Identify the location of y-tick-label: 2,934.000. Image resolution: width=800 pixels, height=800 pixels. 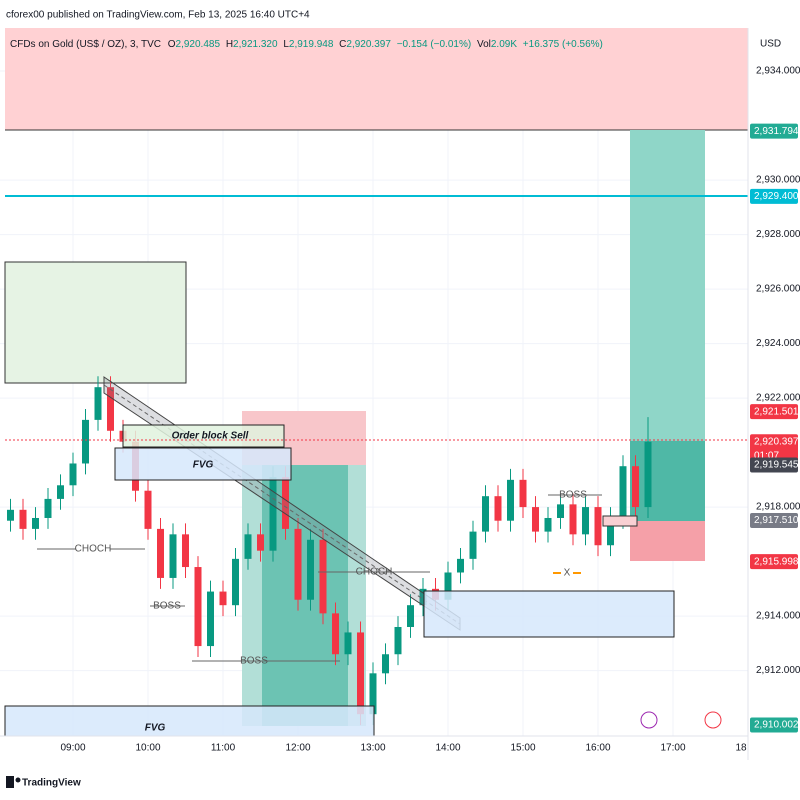
(778, 71).